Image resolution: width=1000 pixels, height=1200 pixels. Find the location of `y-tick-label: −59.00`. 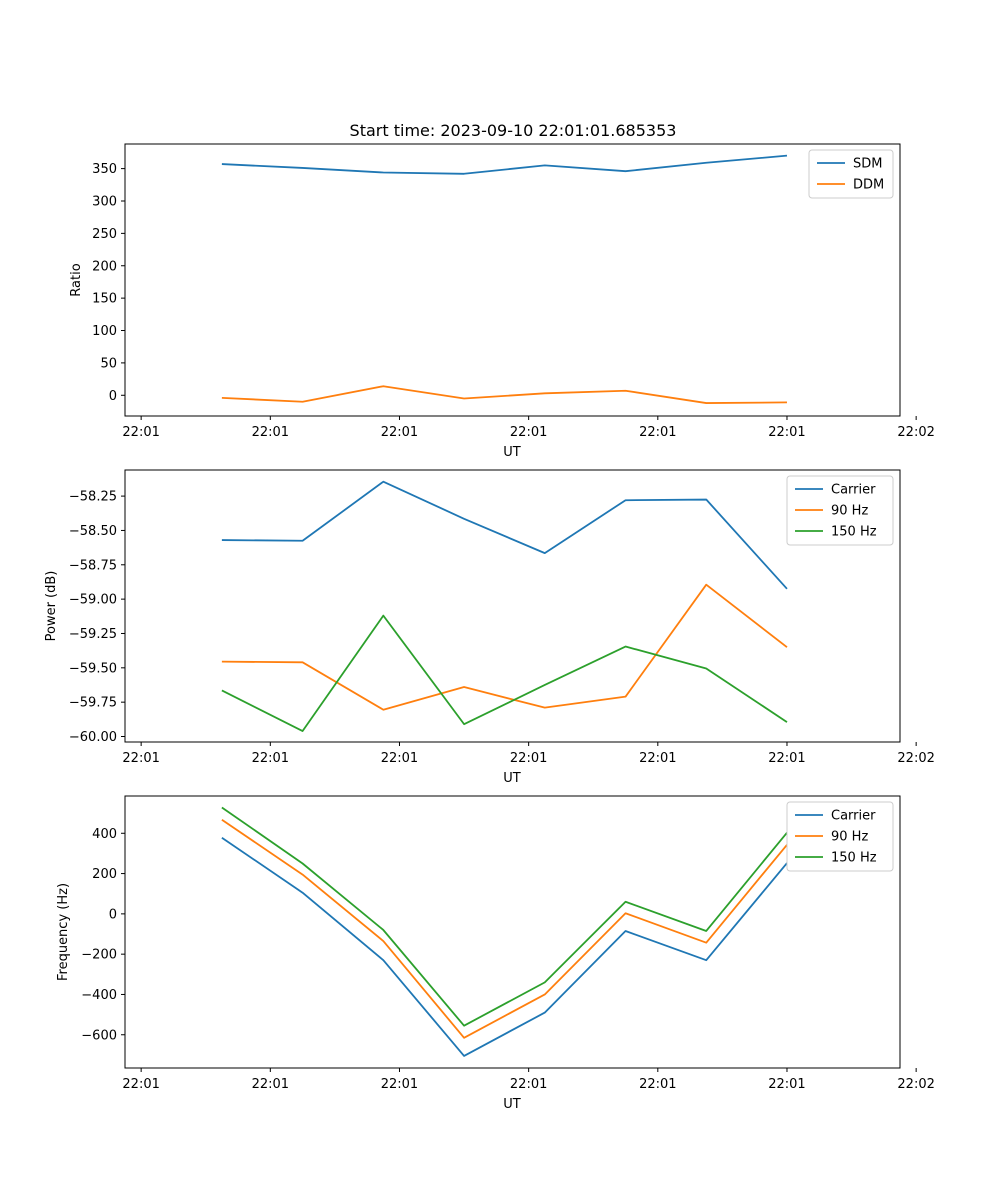

y-tick-label: −59.00 is located at coordinates (93, 600).